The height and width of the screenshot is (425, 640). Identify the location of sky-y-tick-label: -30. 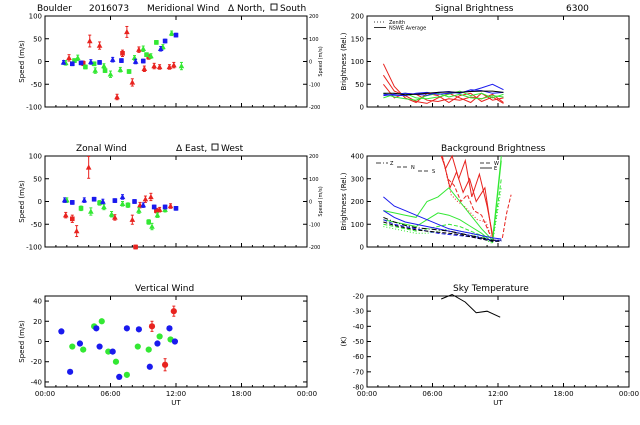
(358, 312).